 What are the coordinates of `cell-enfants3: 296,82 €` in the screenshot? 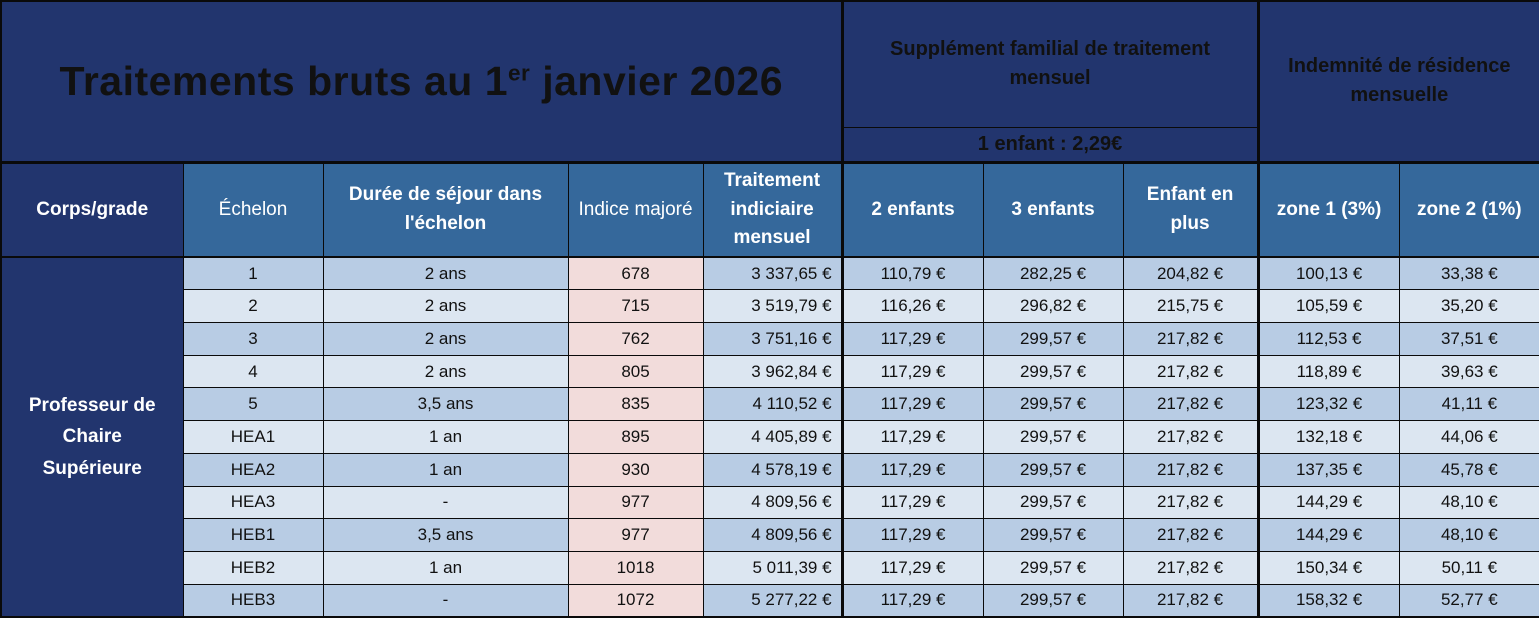 It's located at (1053, 306).